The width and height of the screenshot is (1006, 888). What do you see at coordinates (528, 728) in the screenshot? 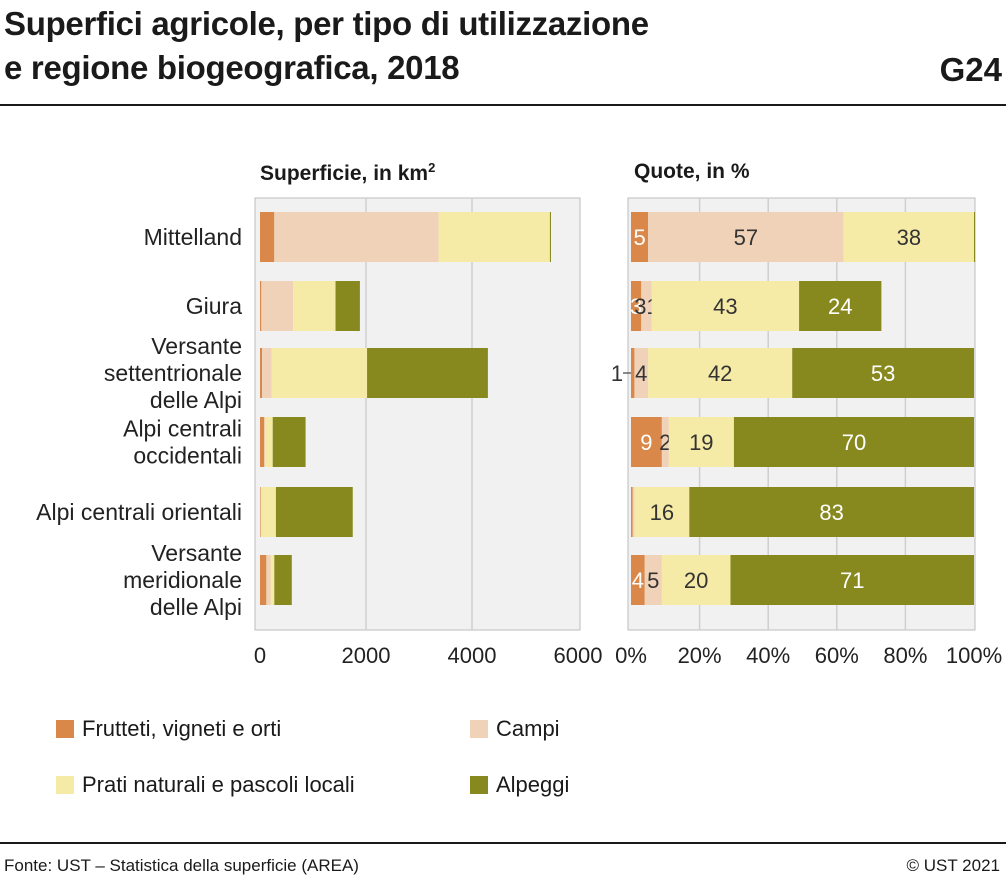
I see `legend-label-campi: Campi` at bounding box center [528, 728].